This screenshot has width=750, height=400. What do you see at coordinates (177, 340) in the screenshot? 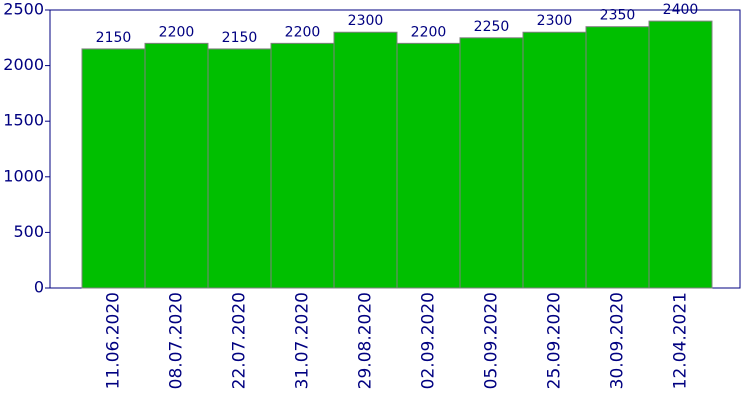
I see `x-tick-label: 08.07.2020` at bounding box center [177, 340].